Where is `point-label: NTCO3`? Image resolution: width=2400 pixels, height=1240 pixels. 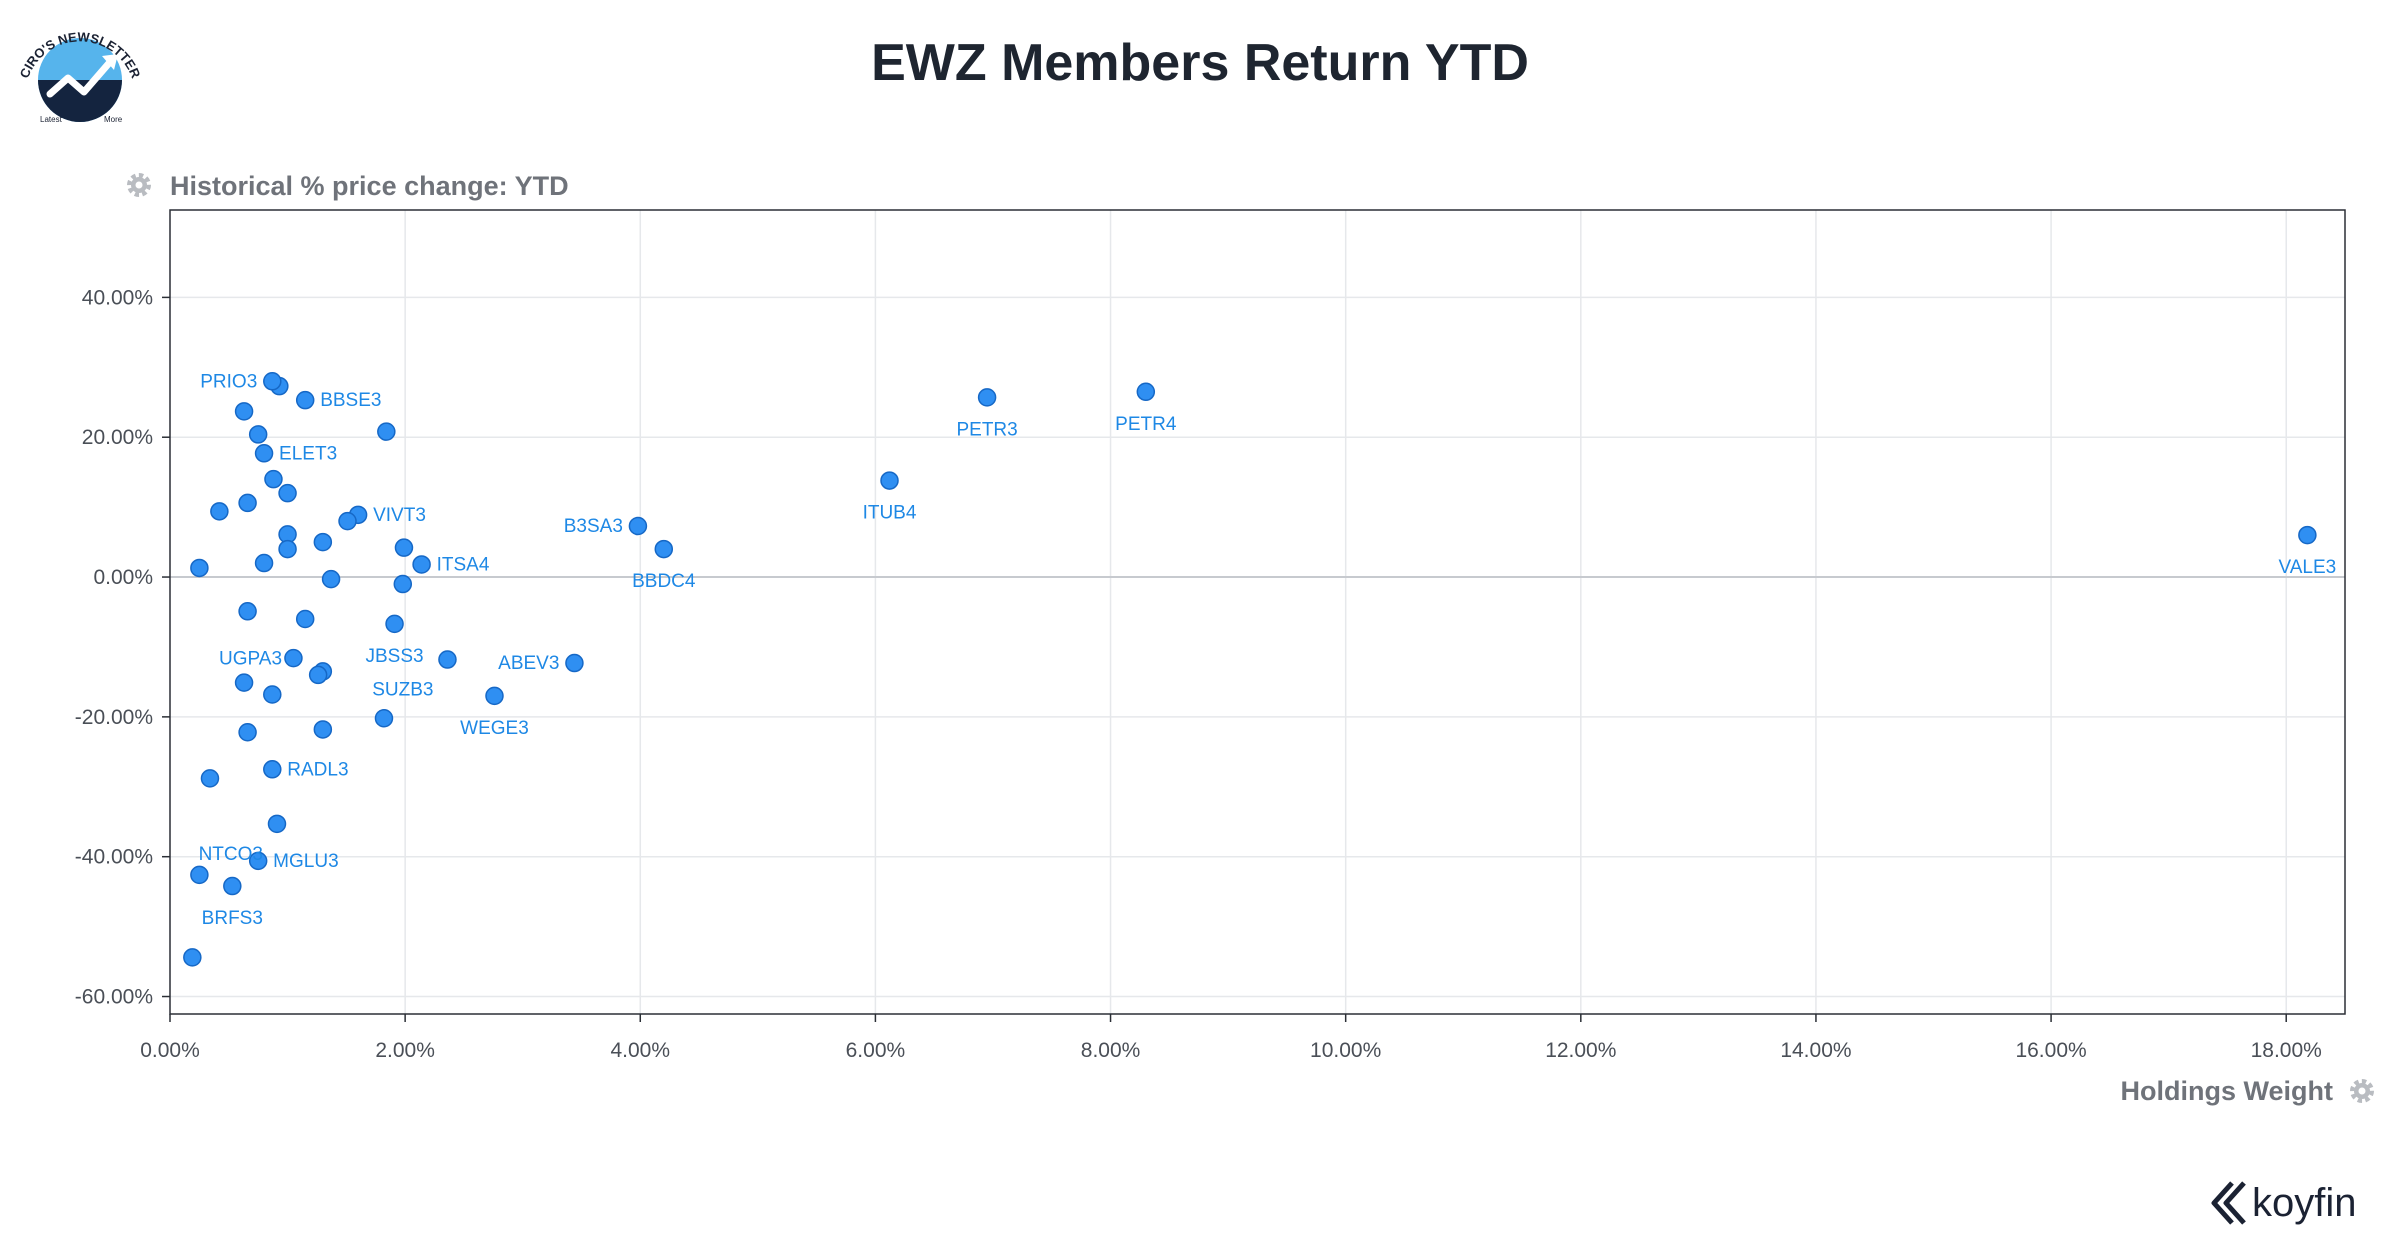
point-label: NTCO3 is located at coordinates (231, 854).